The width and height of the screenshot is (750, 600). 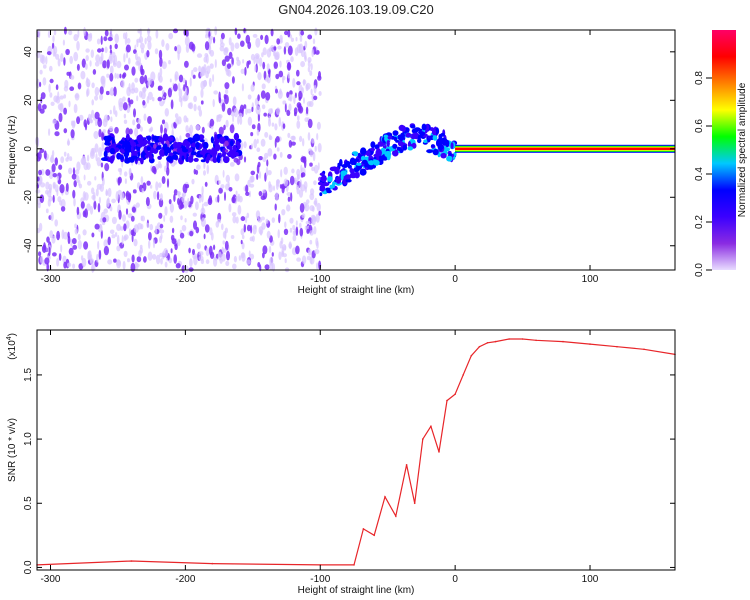 I want to click on spectrogram-x-tick-label: -100, so click(x=320, y=279).